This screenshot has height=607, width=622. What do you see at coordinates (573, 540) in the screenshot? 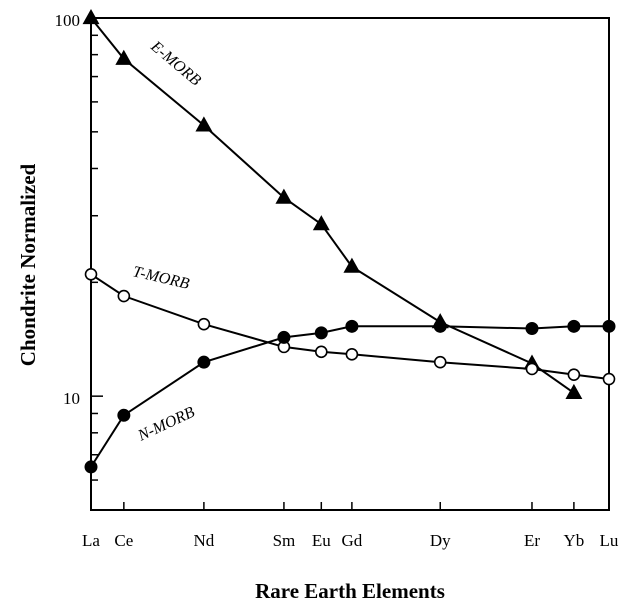
I see `x-tick-label-yb: Yb` at bounding box center [573, 540].